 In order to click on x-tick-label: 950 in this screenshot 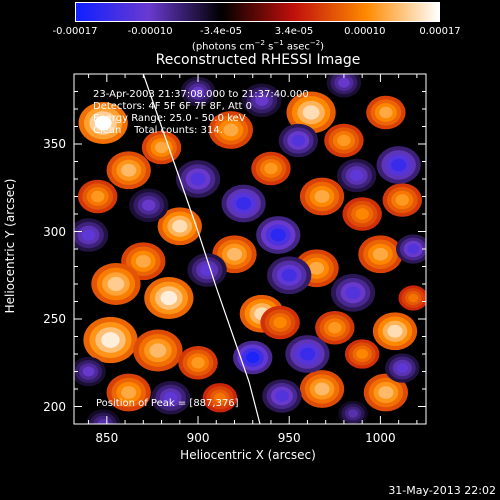, I will do `click(289, 438)`.